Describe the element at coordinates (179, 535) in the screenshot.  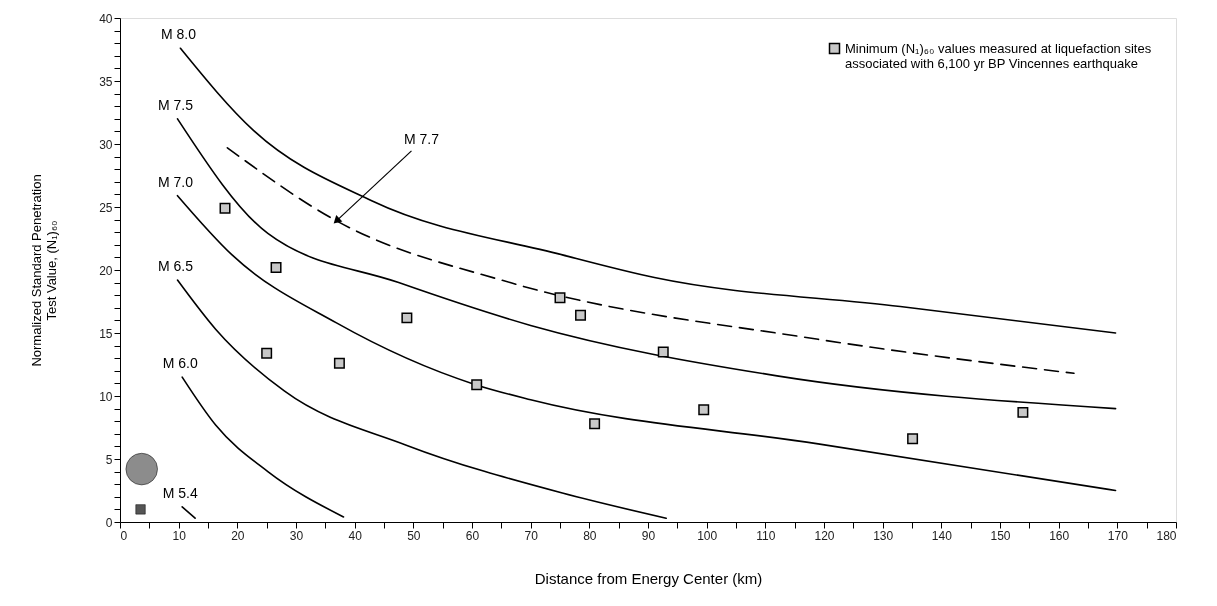
I see `x-tick-label: 10` at that location.